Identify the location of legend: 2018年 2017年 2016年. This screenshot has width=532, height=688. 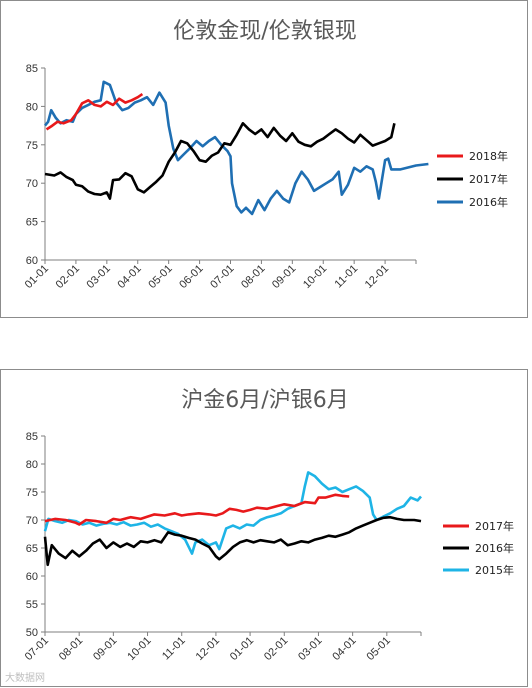
(472, 179).